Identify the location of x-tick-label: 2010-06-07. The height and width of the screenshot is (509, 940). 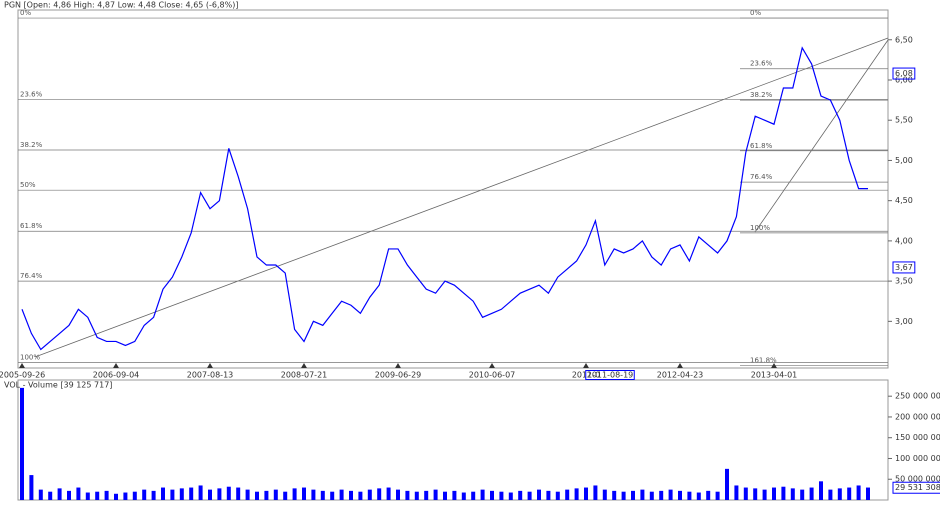
(492, 375).